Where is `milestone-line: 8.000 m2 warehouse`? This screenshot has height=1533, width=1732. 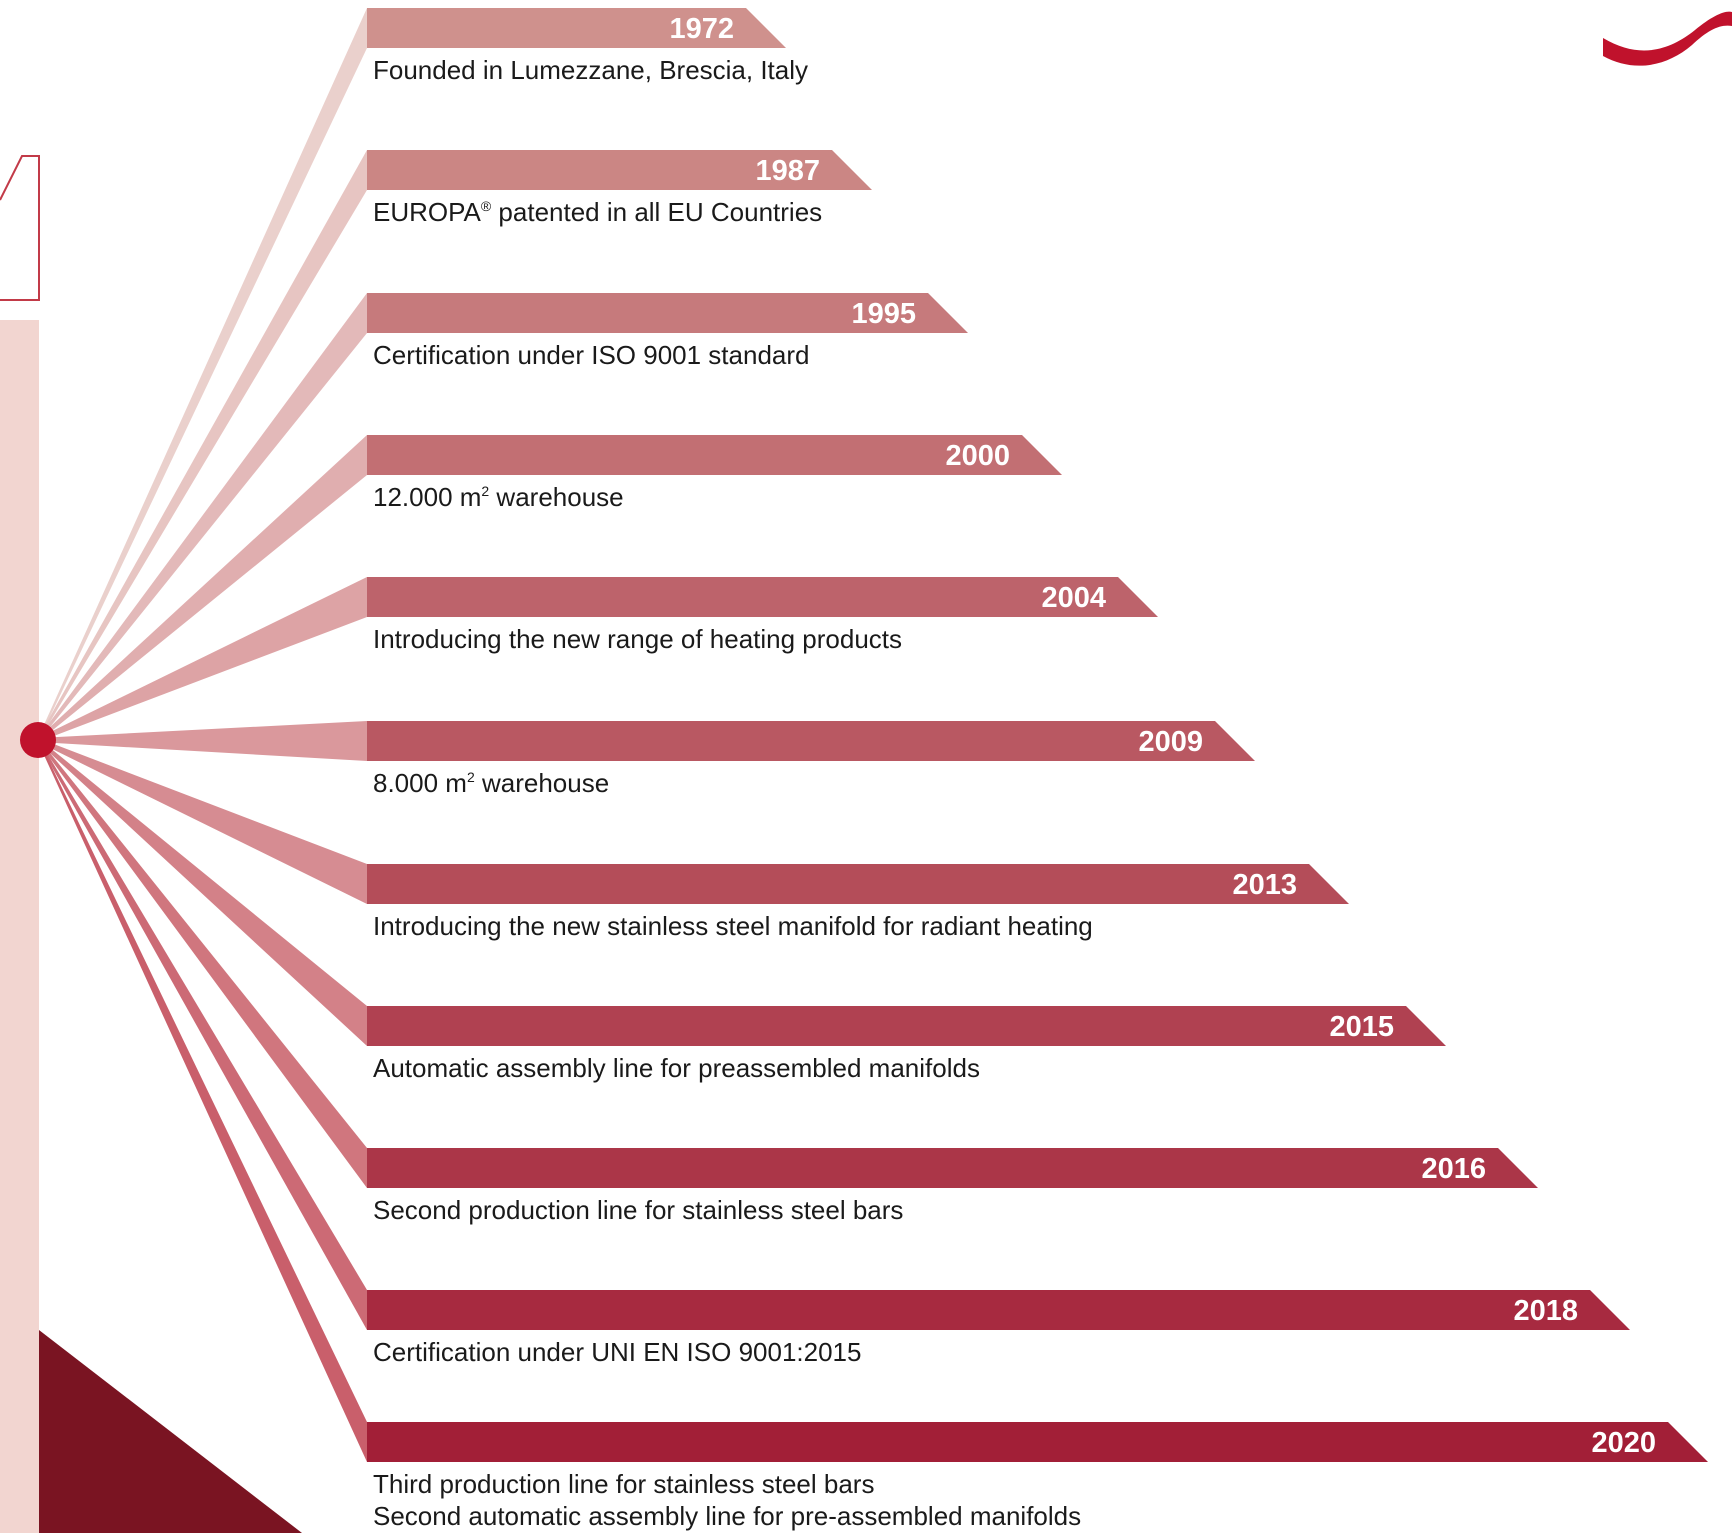 milestone-line: 8.000 m2 warehouse is located at coordinates (491, 783).